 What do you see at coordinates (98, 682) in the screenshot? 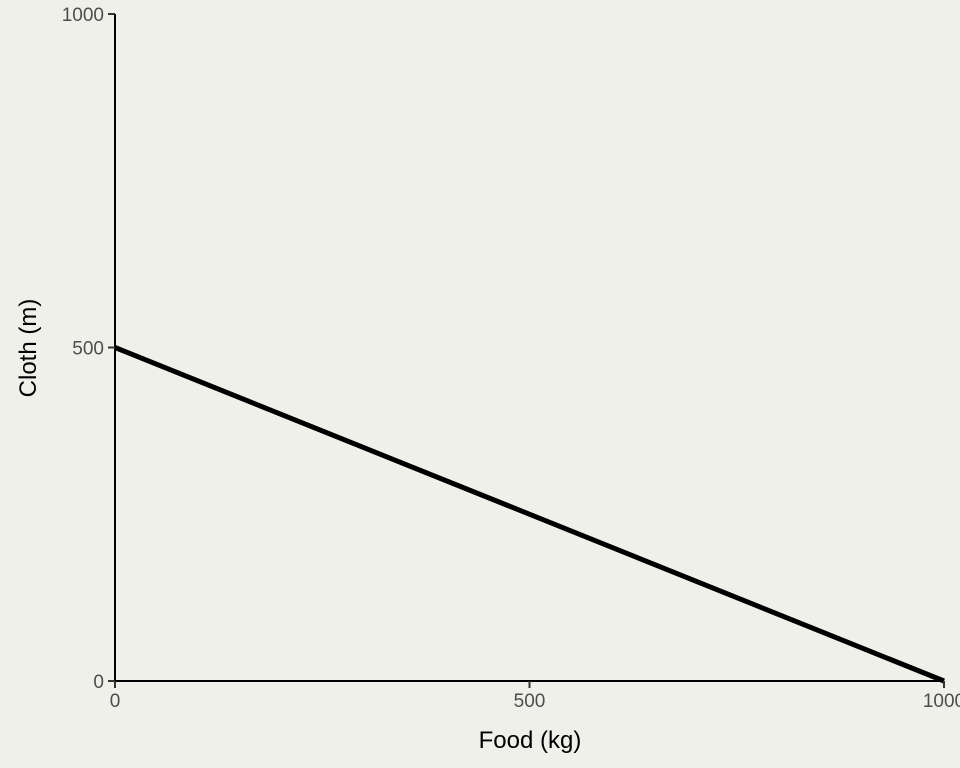
I see `y-tick-label: 0` at bounding box center [98, 682].